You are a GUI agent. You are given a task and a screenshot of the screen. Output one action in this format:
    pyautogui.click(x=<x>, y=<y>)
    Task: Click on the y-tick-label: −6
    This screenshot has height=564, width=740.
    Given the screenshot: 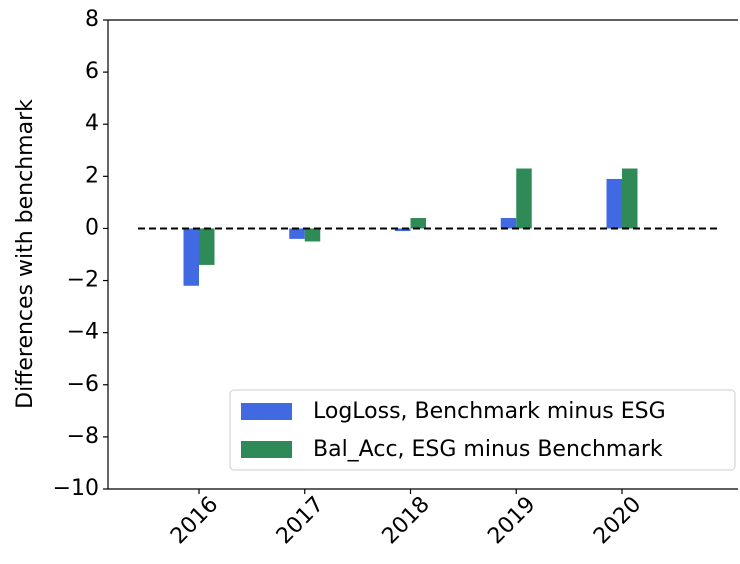 What is the action you would take?
    pyautogui.click(x=83, y=384)
    